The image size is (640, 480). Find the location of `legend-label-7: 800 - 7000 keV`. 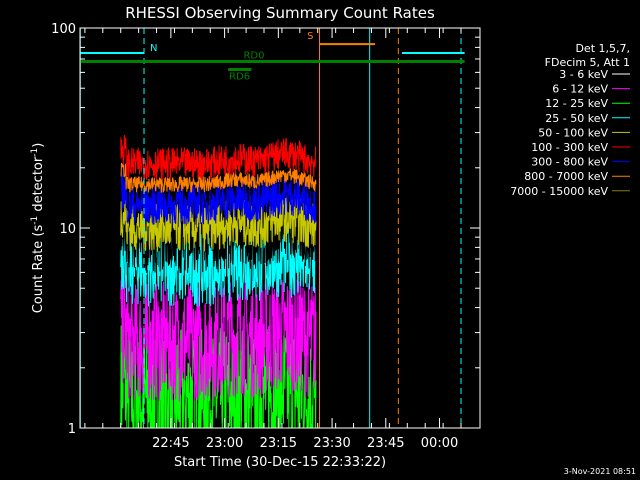

legend-label-7: 800 - 7000 keV is located at coordinates (566, 176).